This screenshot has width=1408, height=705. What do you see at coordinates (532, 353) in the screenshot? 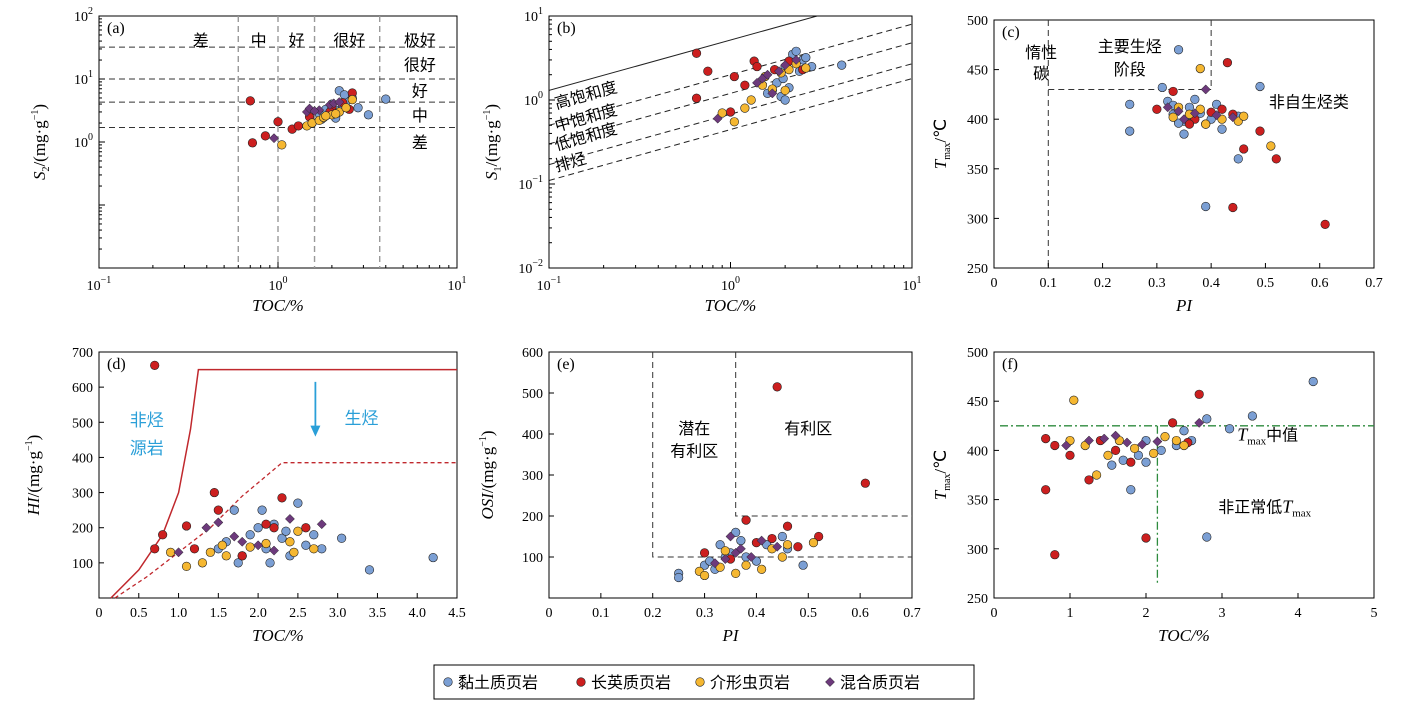
I see `y-tick-label: 600` at bounding box center [532, 353].